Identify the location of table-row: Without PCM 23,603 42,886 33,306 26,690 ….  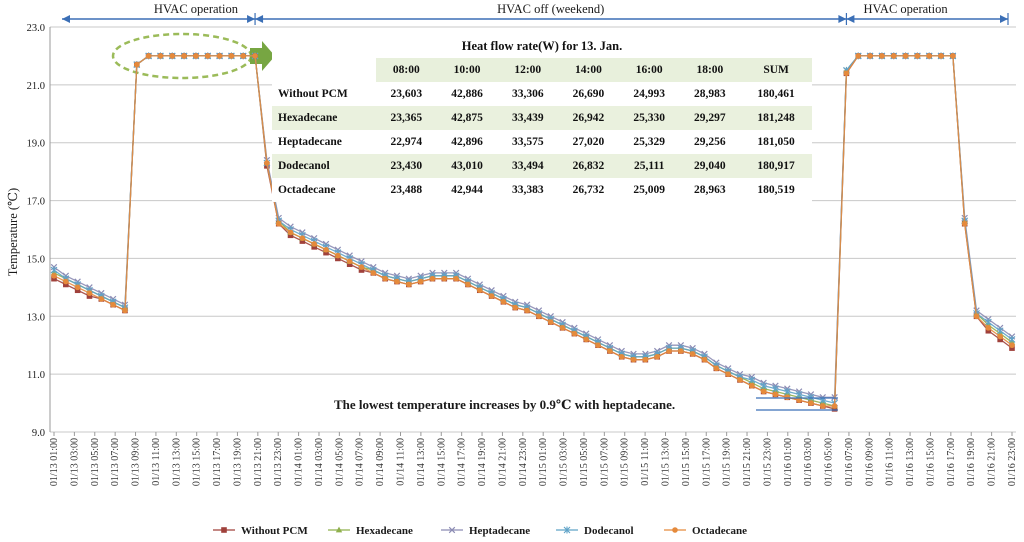
(542, 94).